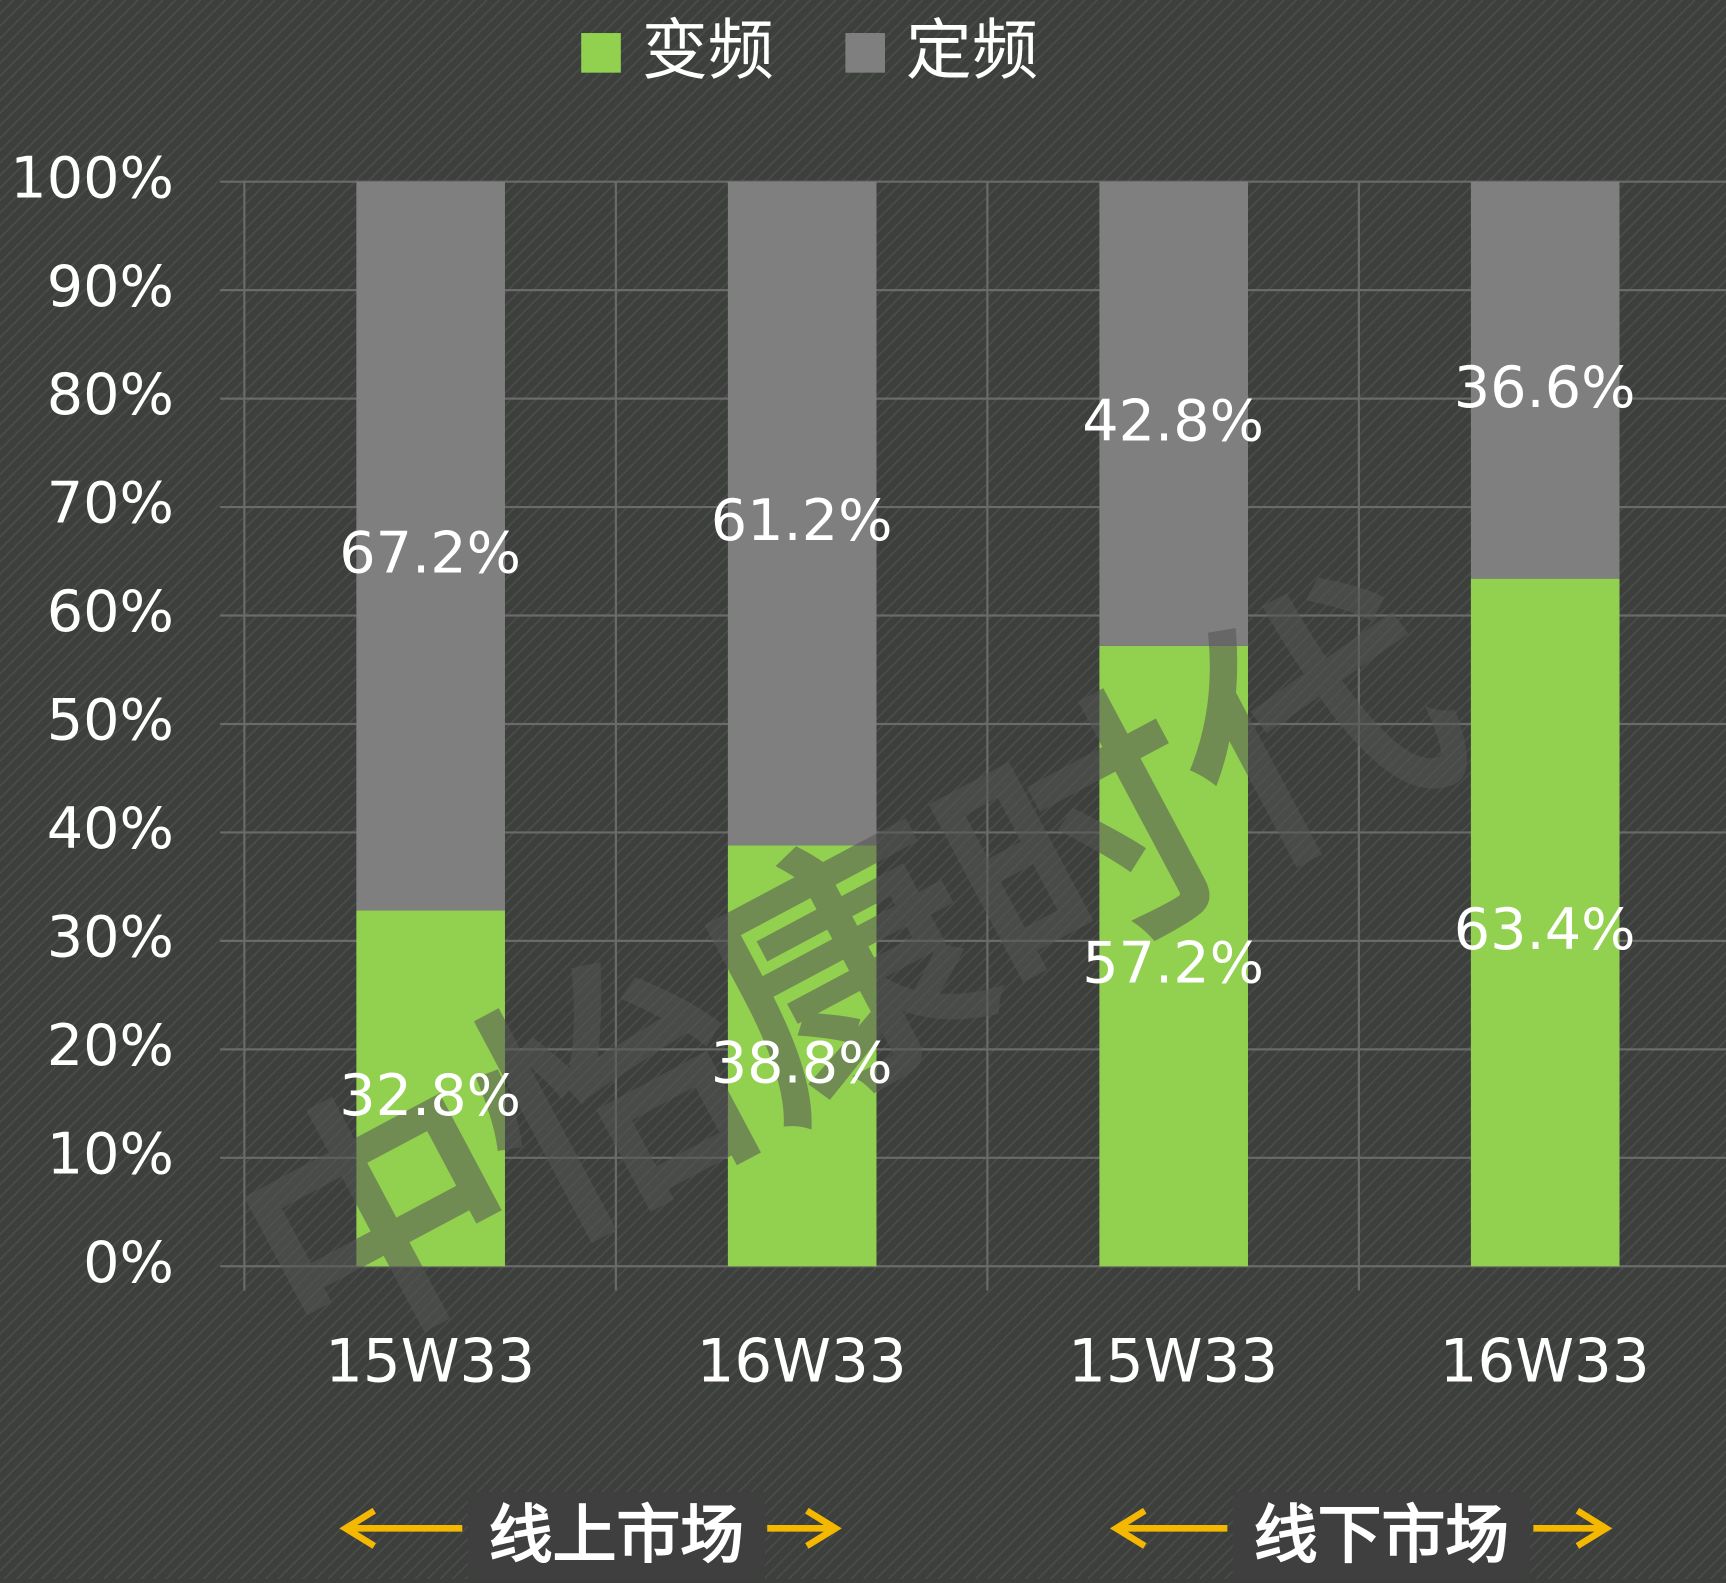 Image resolution: width=1726 pixels, height=1583 pixels. Describe the element at coordinates (802, 1064) in the screenshot. I see `data-label: 38.8%` at that location.